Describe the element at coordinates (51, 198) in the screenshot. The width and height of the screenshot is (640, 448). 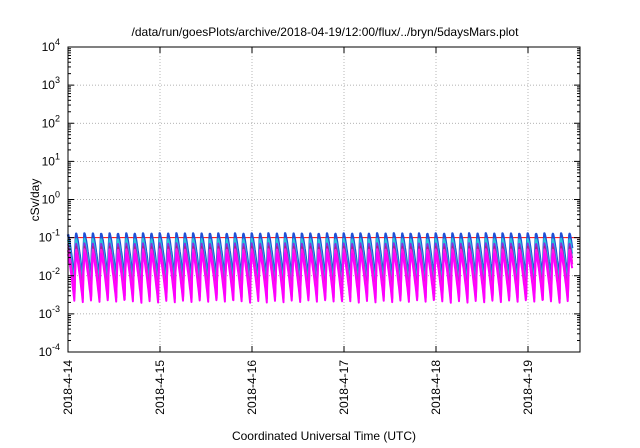
I see `y-tick-label: 10⁰` at that location.